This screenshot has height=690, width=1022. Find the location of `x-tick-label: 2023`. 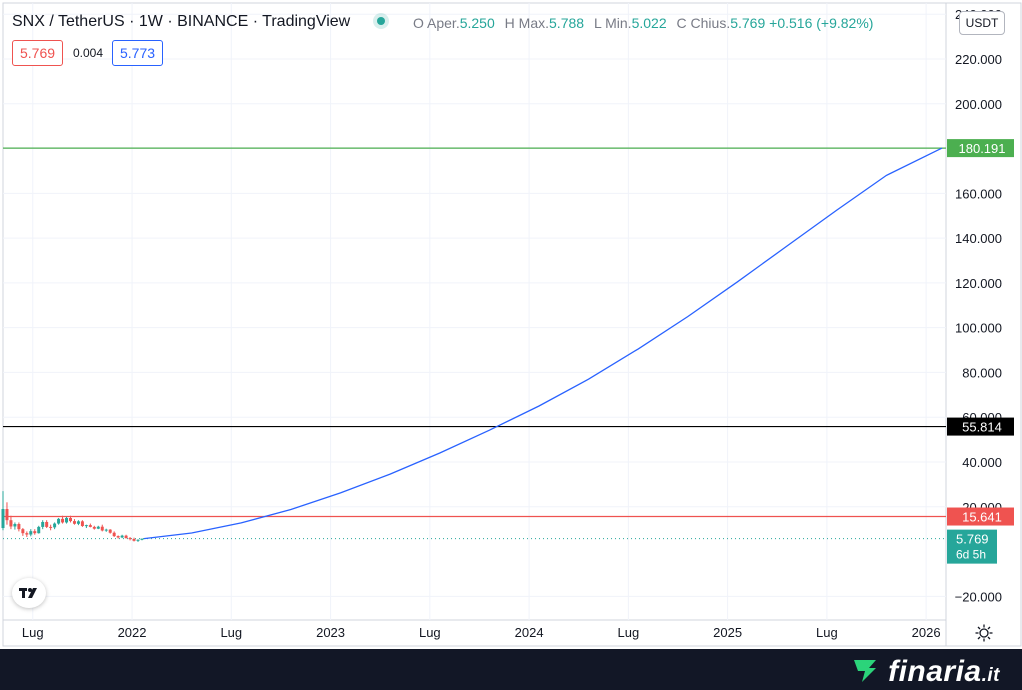

x-tick-label: 2023 is located at coordinates (330, 632).